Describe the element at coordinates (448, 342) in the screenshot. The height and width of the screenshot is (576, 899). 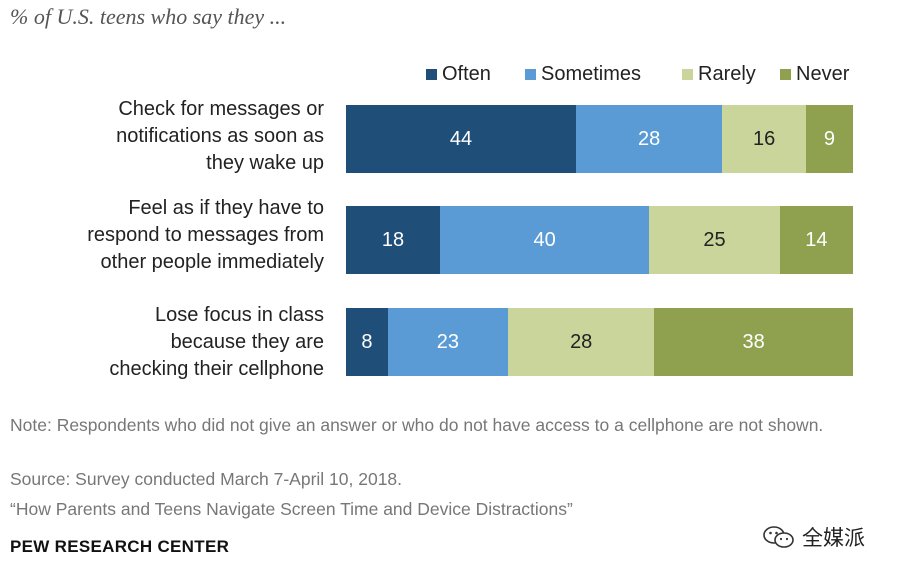
I see `bar-segment-sometimes: 23` at that location.